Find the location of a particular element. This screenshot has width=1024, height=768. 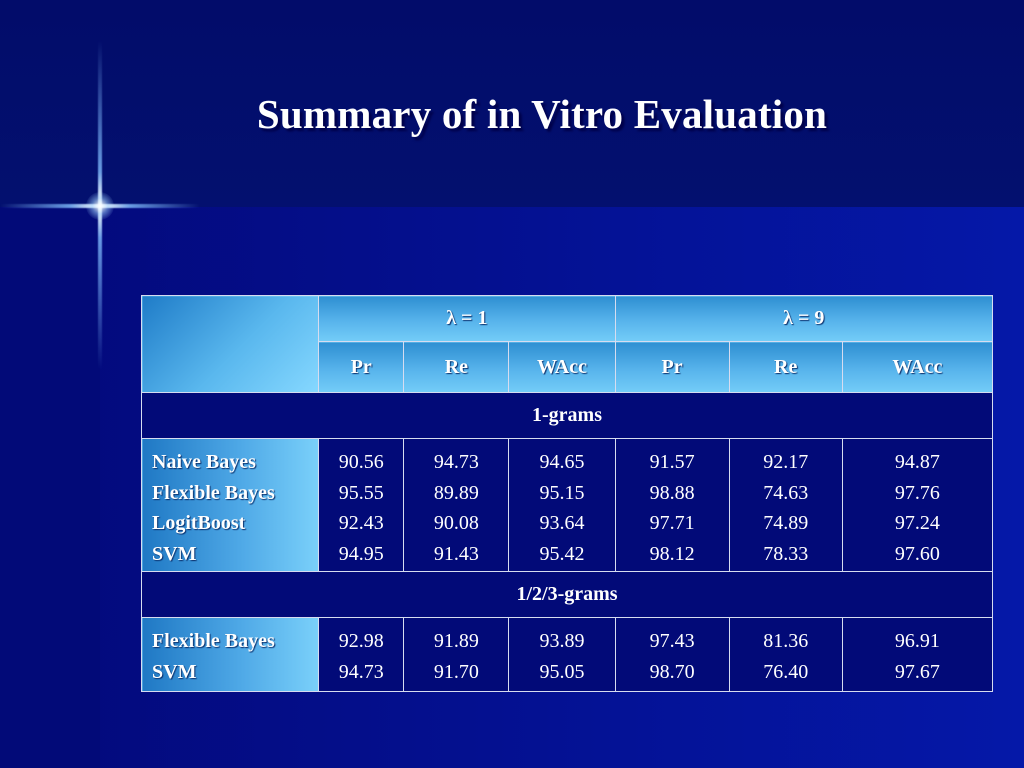

table-value: 94.87 is located at coordinates (917, 462).